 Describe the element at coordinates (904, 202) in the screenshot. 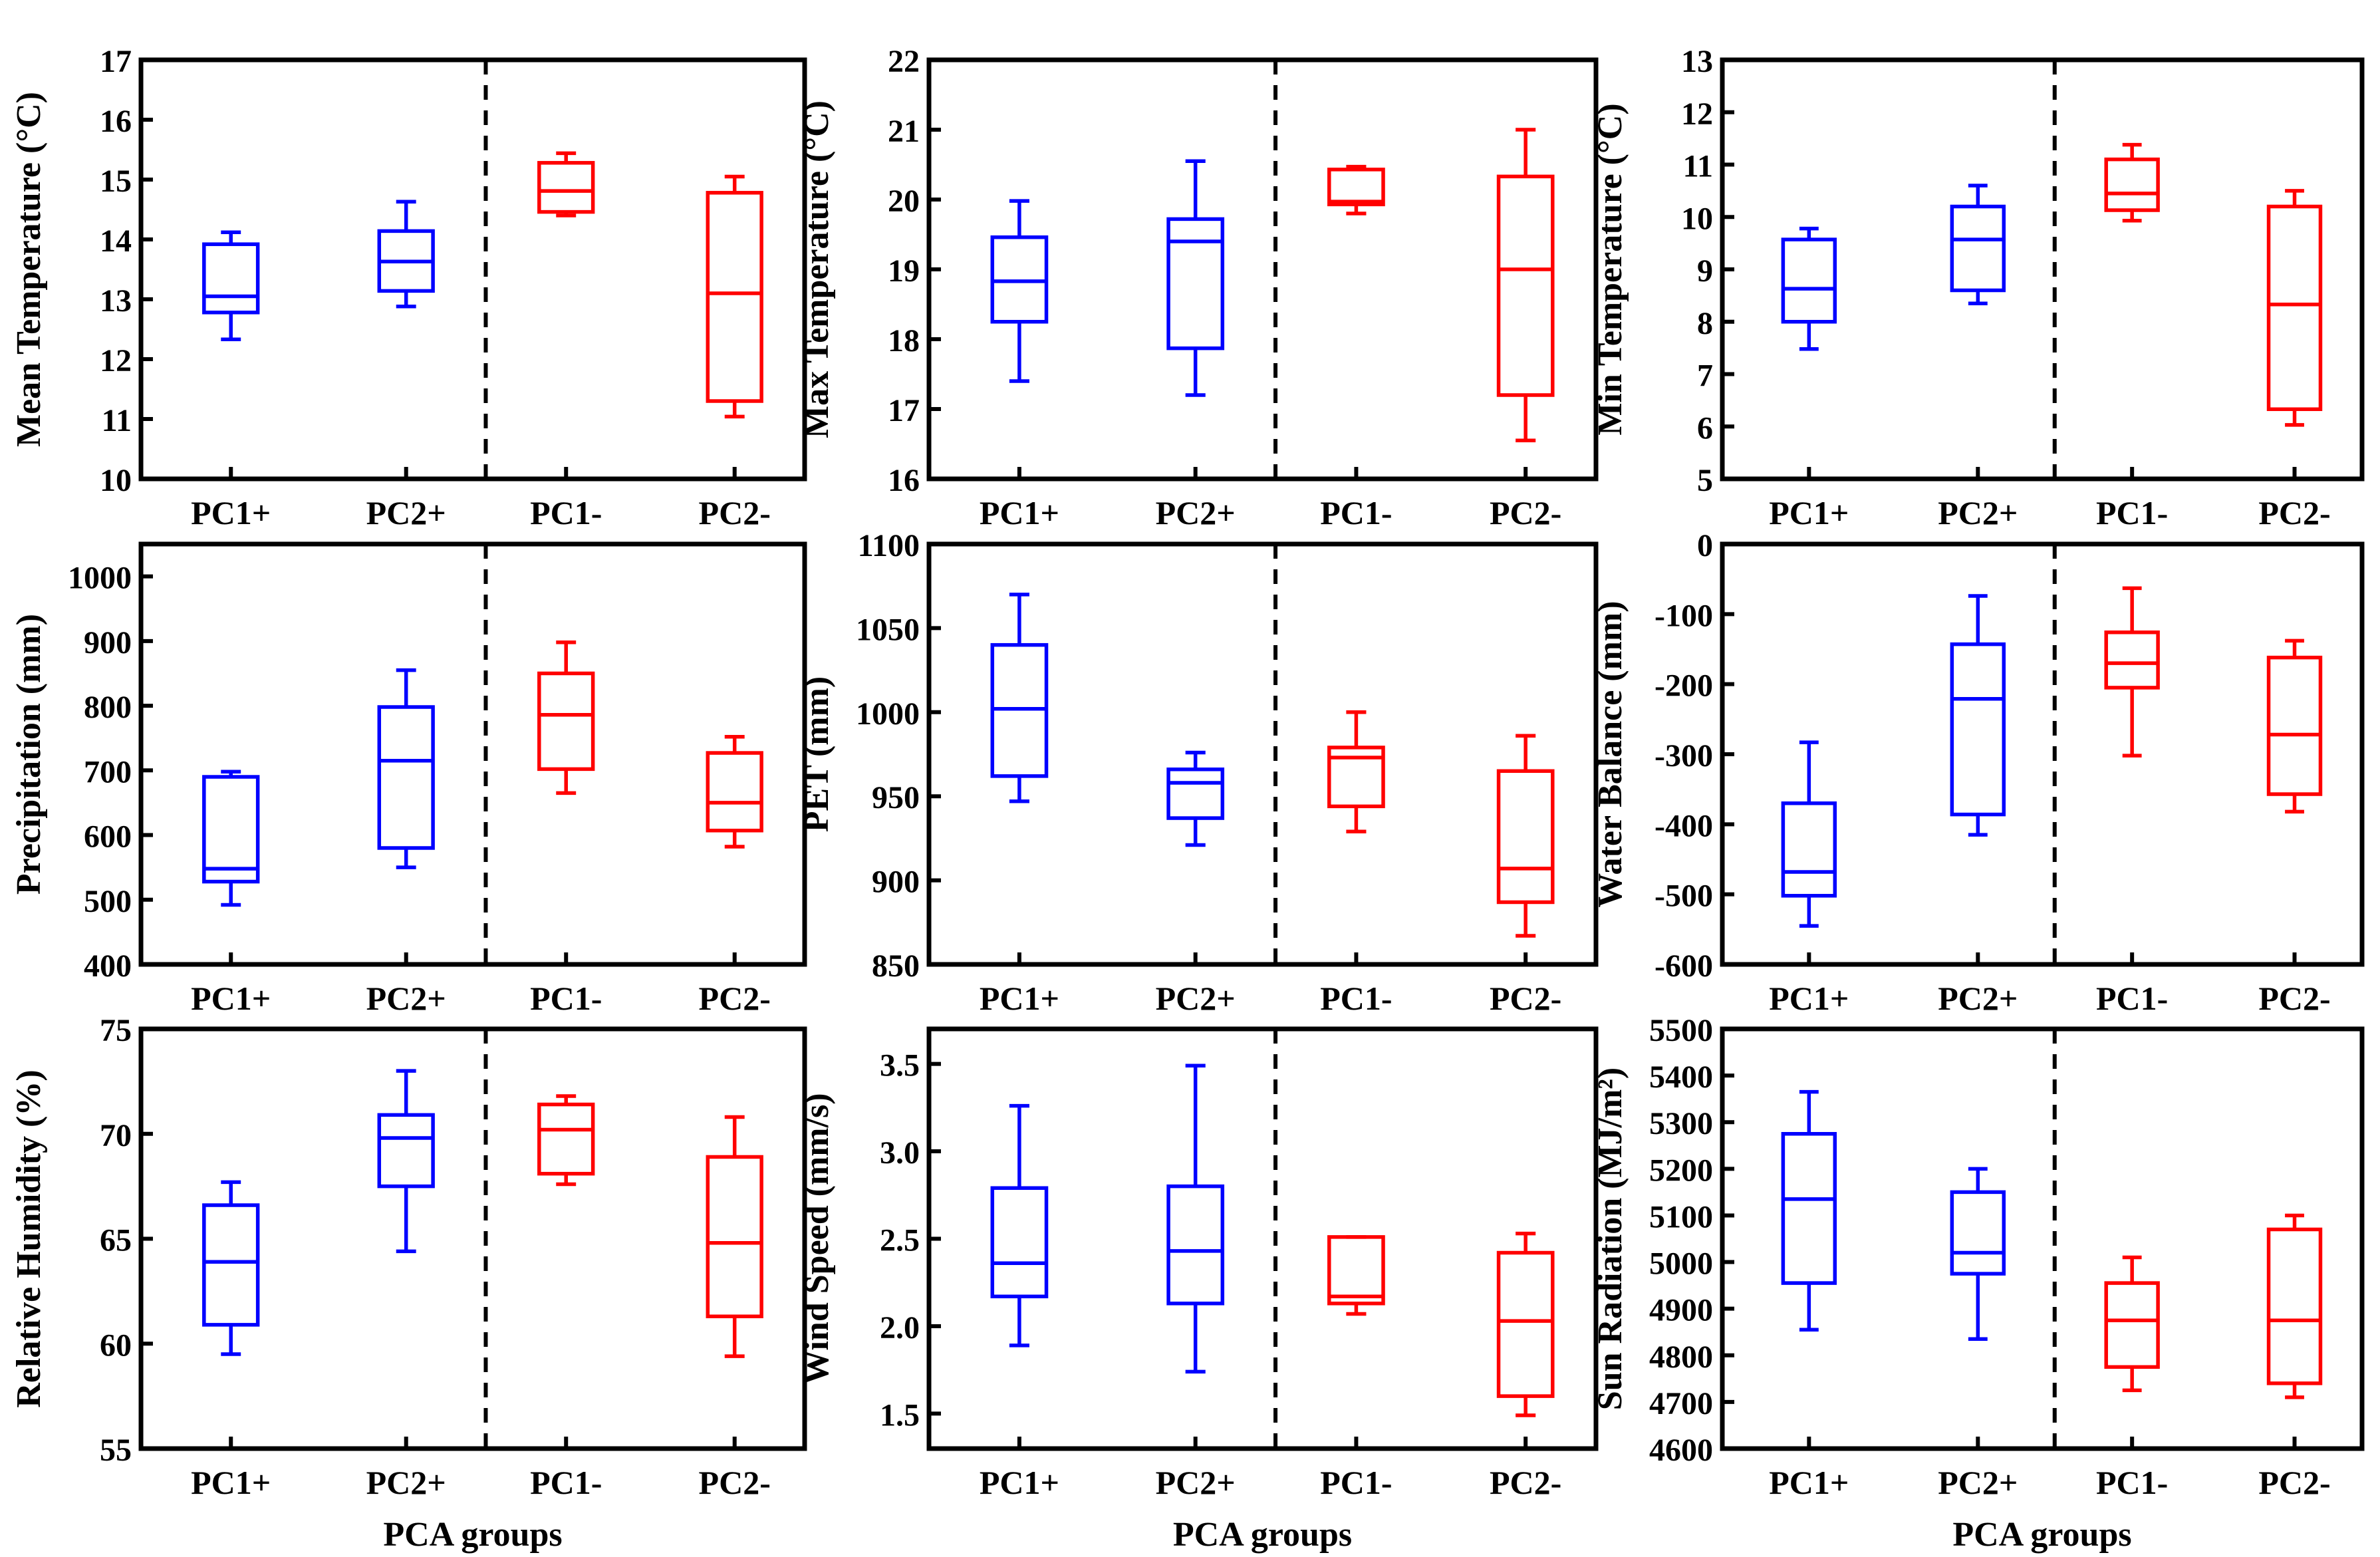

I see `y-tick-label: 20` at that location.